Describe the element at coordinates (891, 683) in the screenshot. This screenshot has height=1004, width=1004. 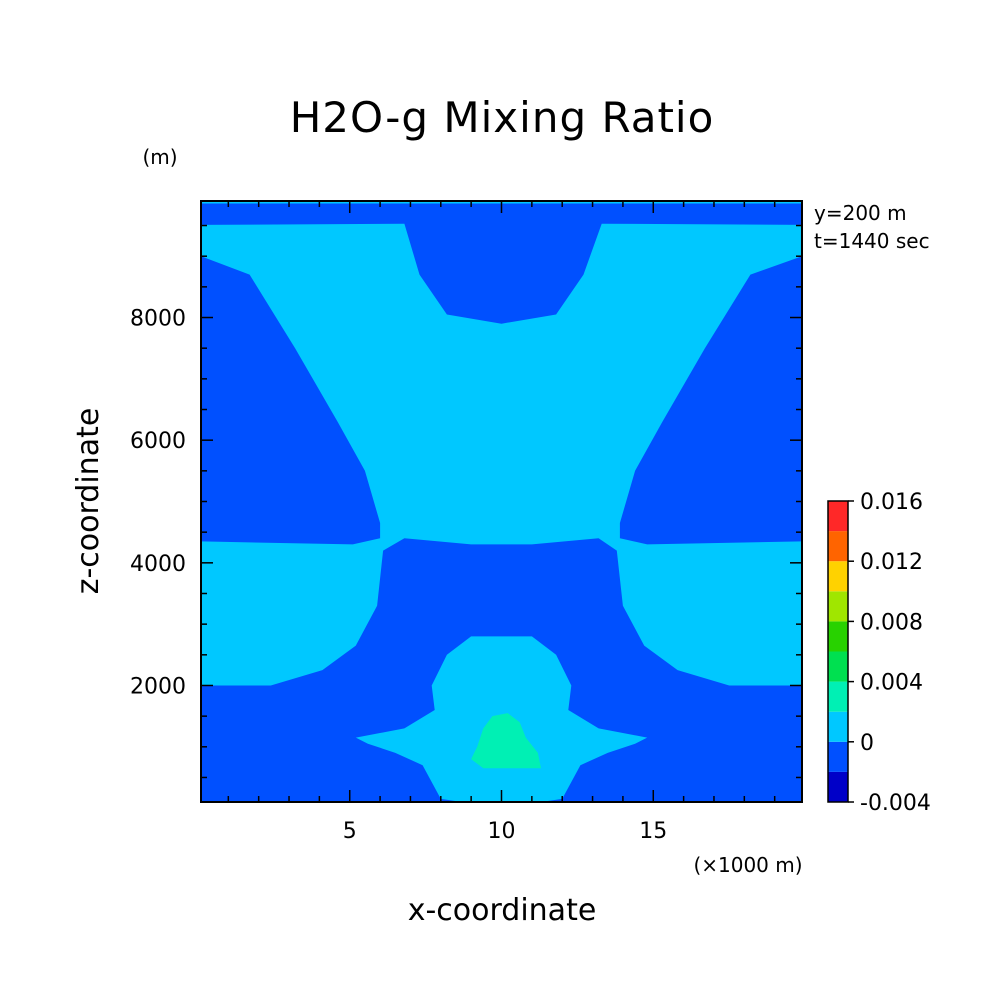
I see `colorbar-tick-label: 0.004` at that location.